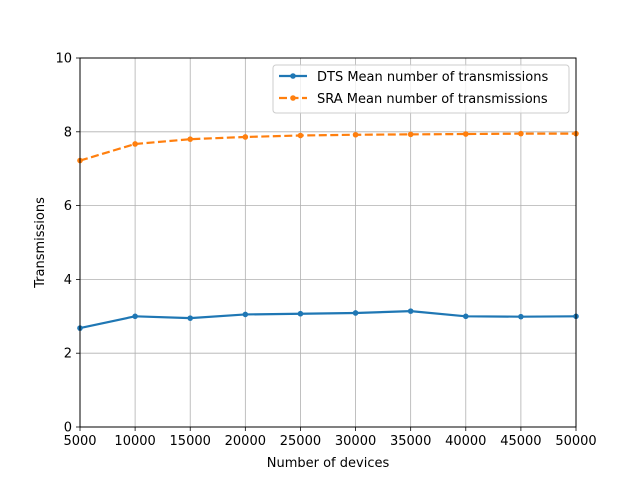 This screenshot has width=640, height=480. I want to click on x-tick-label: 30000, so click(355, 441).